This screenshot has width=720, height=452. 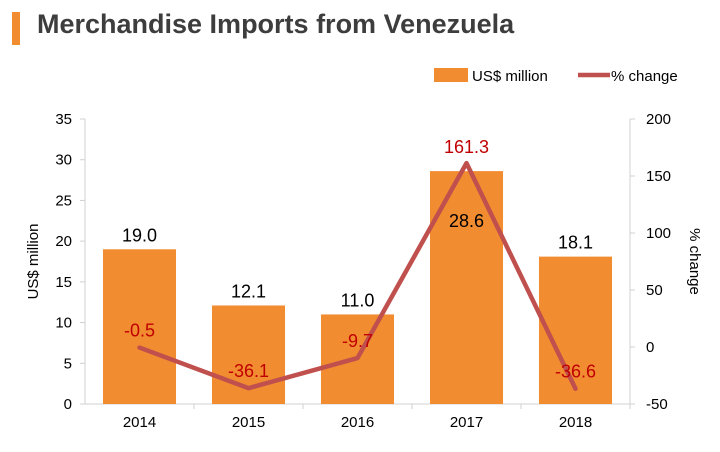 I want to click on y-tick-label-right: -50, so click(x=657, y=404).